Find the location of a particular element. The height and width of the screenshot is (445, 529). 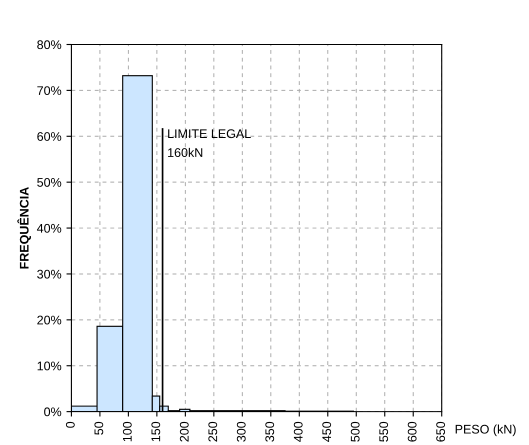

y-axis-title: FREQUÊNCIA is located at coordinates (24, 228).